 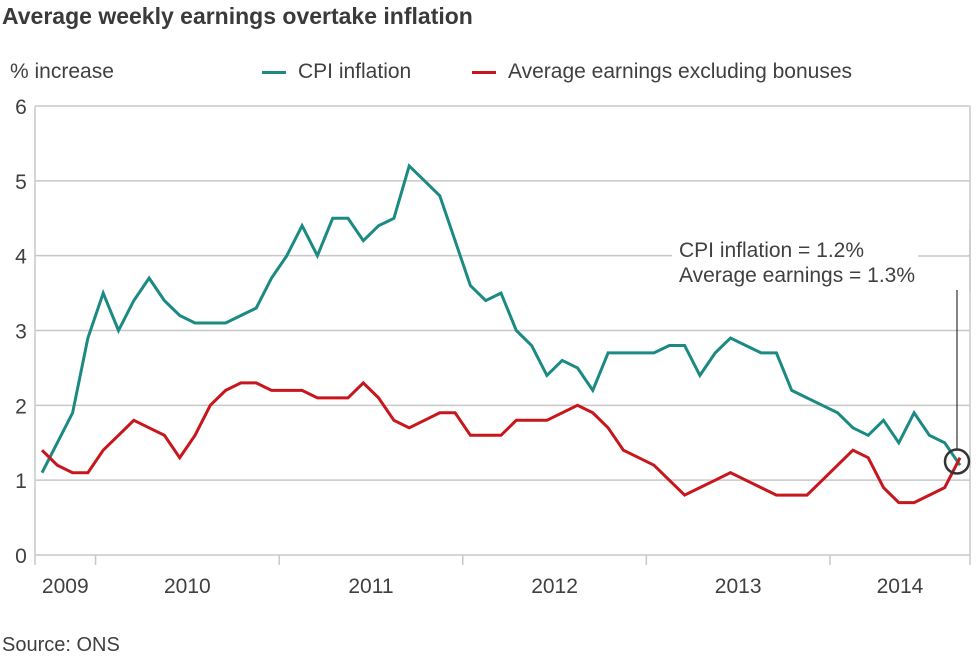 I want to click on legend-swatch-earnings, so click(x=484, y=72).